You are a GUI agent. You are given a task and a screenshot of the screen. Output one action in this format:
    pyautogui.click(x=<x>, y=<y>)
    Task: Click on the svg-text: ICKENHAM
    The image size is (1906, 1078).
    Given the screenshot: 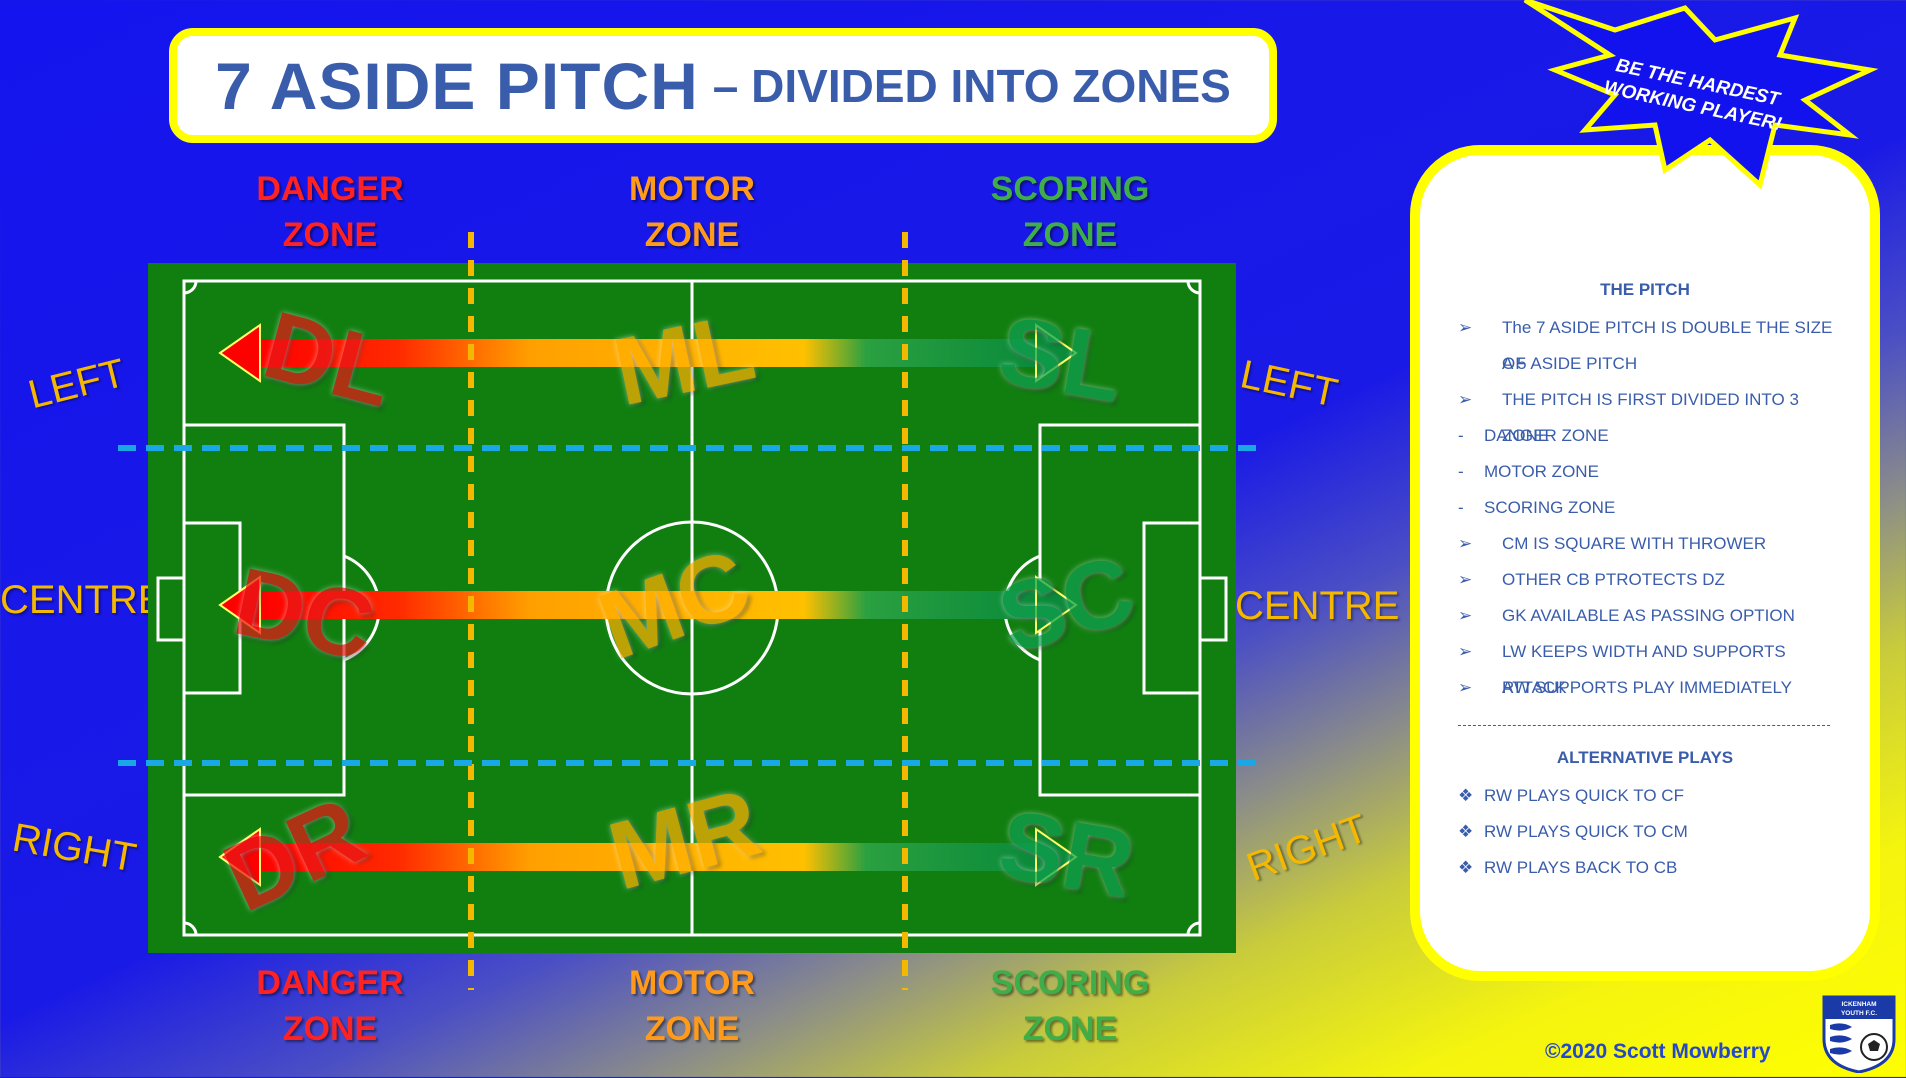 What is the action you would take?
    pyautogui.click(x=1858, y=1004)
    